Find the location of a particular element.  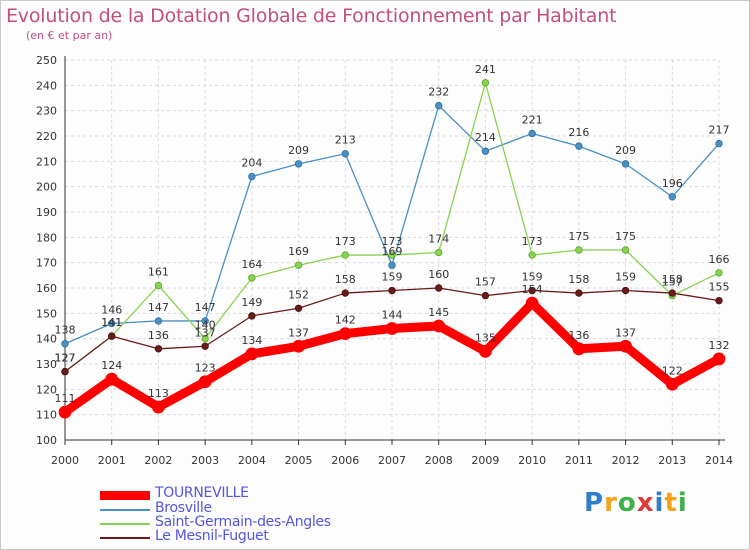

data-label-saint-germain-des-angles: 161 is located at coordinates (158, 271).